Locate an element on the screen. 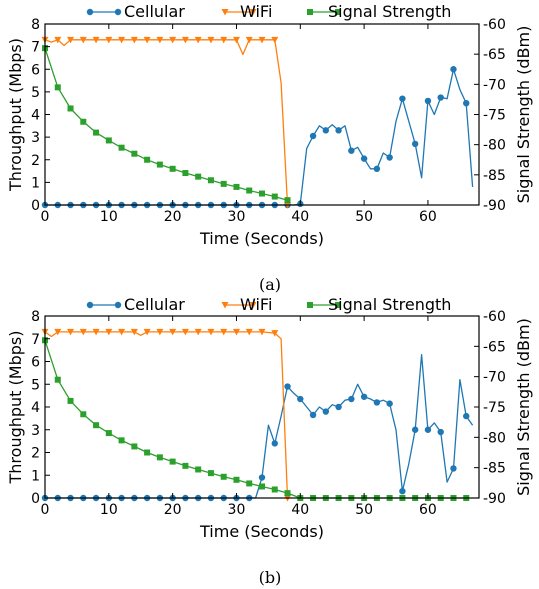  legend-item: WiFi is located at coordinates (246, 304).